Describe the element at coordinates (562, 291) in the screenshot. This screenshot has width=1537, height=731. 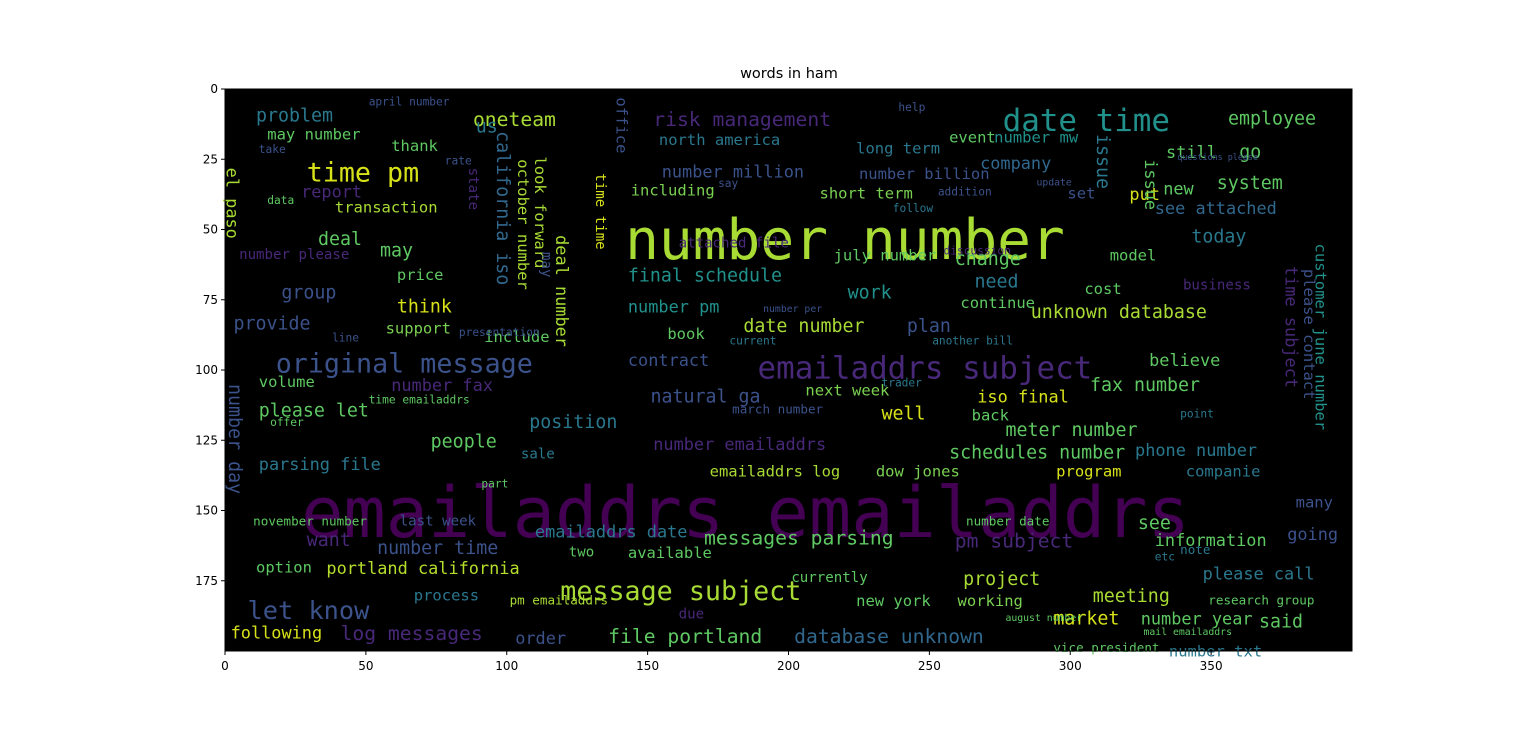
I see `word-111: deal number` at that location.